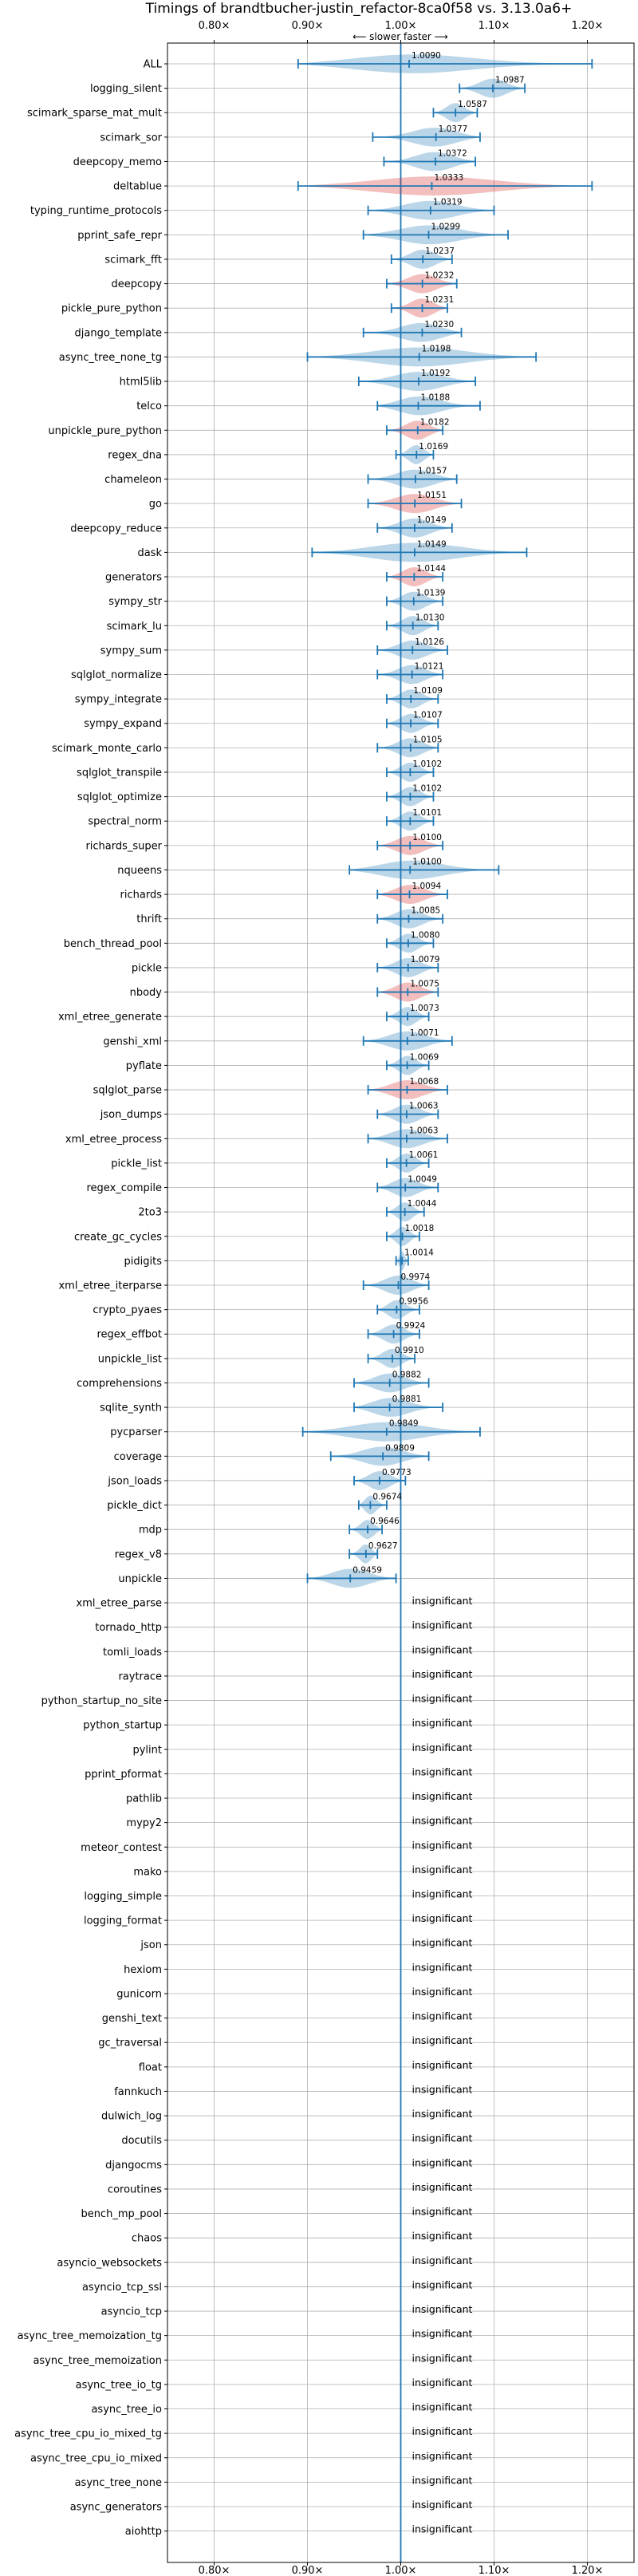 This screenshot has width=638, height=2576. I want to click on category-label: pyflate, so click(144, 1066).